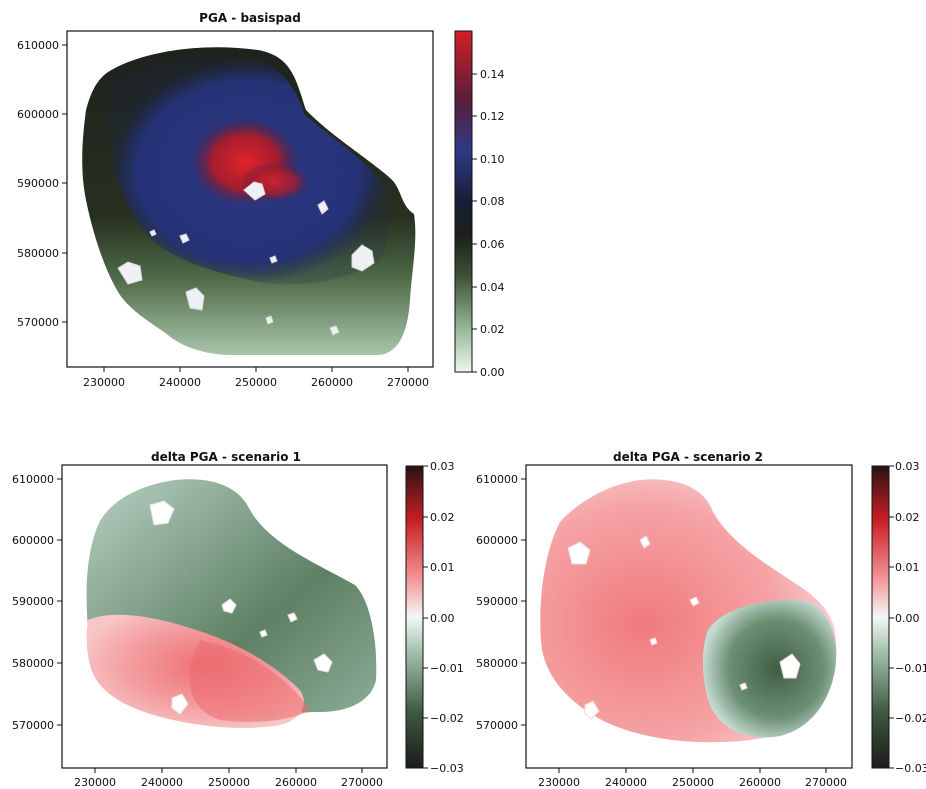 This screenshot has height=789, width=926. Describe the element at coordinates (442, 517) in the screenshot. I see `colorbar-tick-label: 0.02` at that location.